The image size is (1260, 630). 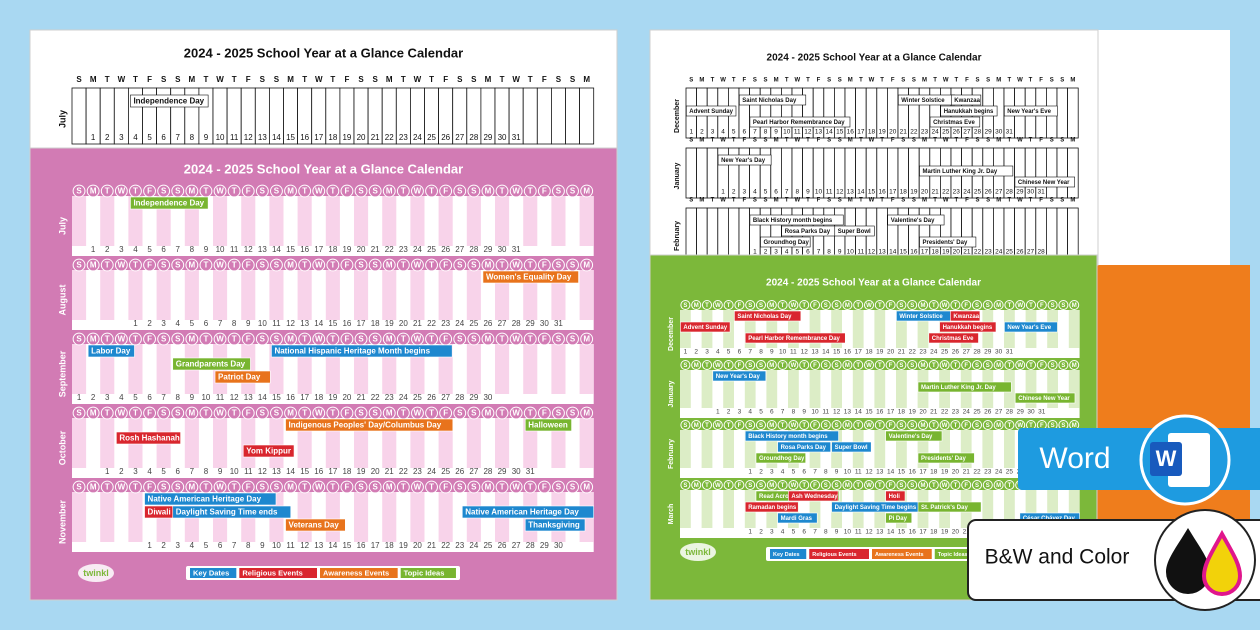 What do you see at coordinates (211, 572) in the screenshot?
I see `legend-label: Key Dates` at bounding box center [211, 572].